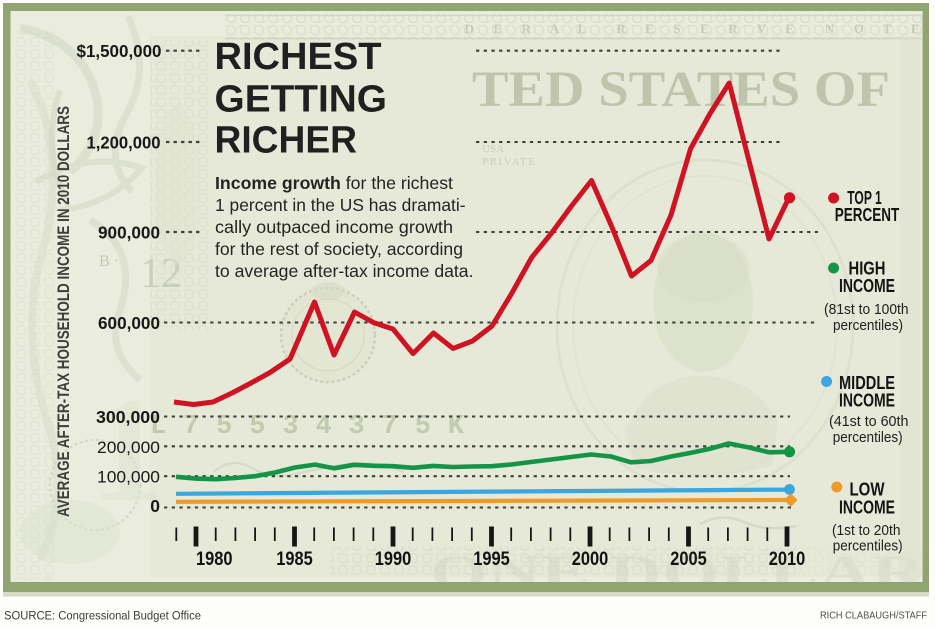 The height and width of the screenshot is (628, 935). What do you see at coordinates (867, 490) in the screenshot?
I see `svg-text: LOW` at bounding box center [867, 490].